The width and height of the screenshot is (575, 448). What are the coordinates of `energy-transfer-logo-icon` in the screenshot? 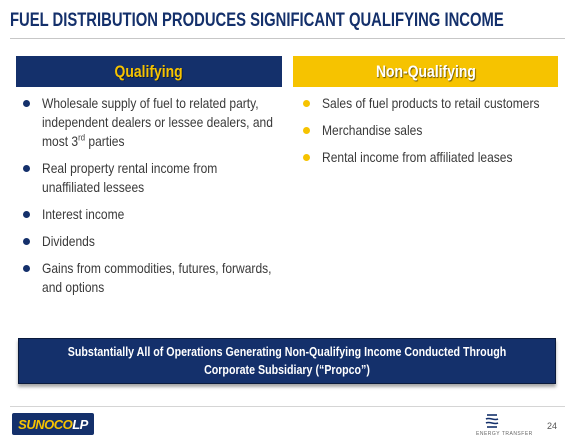 It's located at (492, 421).